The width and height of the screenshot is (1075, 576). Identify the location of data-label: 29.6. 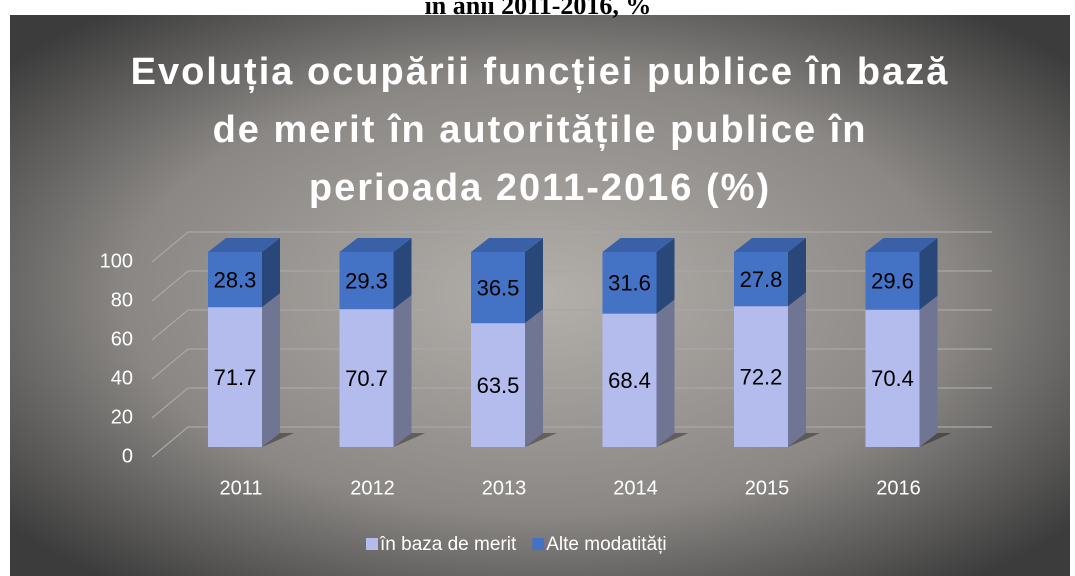
(892, 281).